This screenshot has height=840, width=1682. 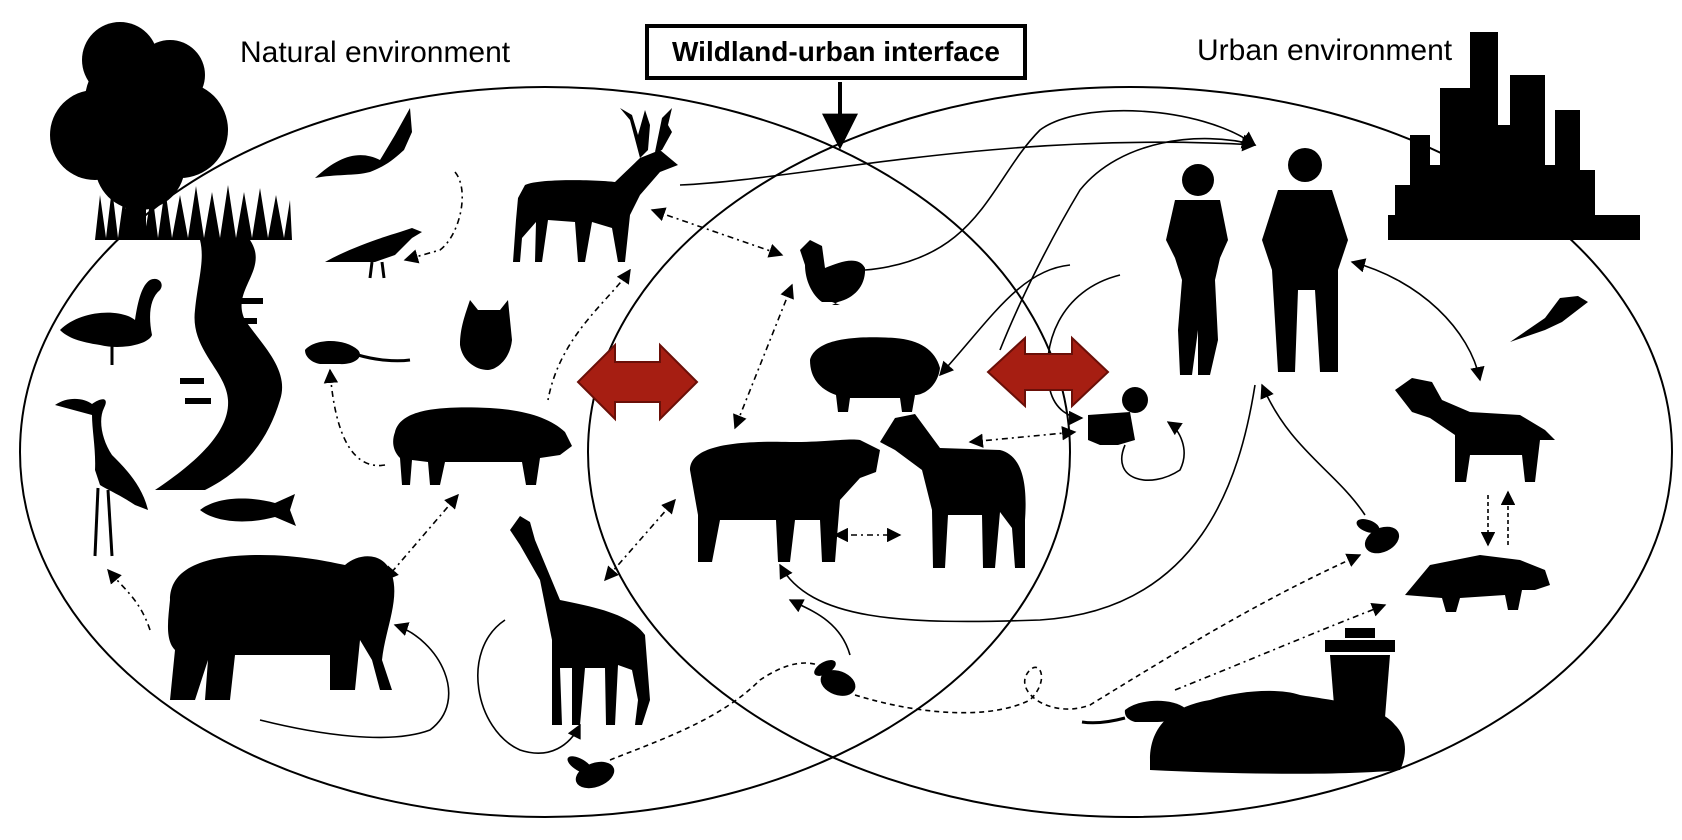 I want to click on natural-interface-exchange-arrow, so click(x=637, y=382).